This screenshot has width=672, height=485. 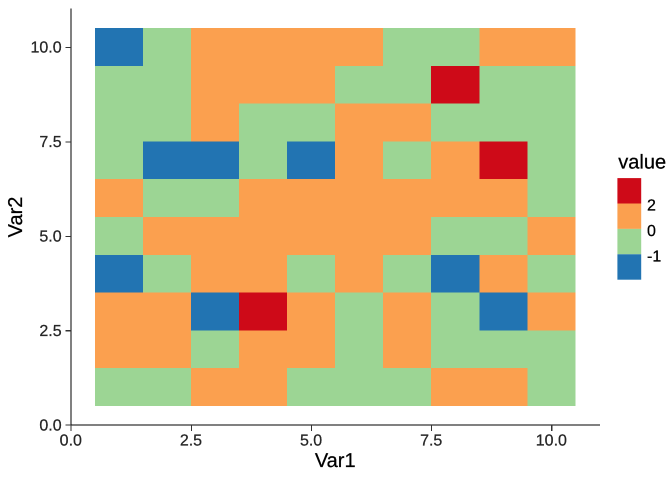 I want to click on svg-text: -1, so click(x=654, y=256).